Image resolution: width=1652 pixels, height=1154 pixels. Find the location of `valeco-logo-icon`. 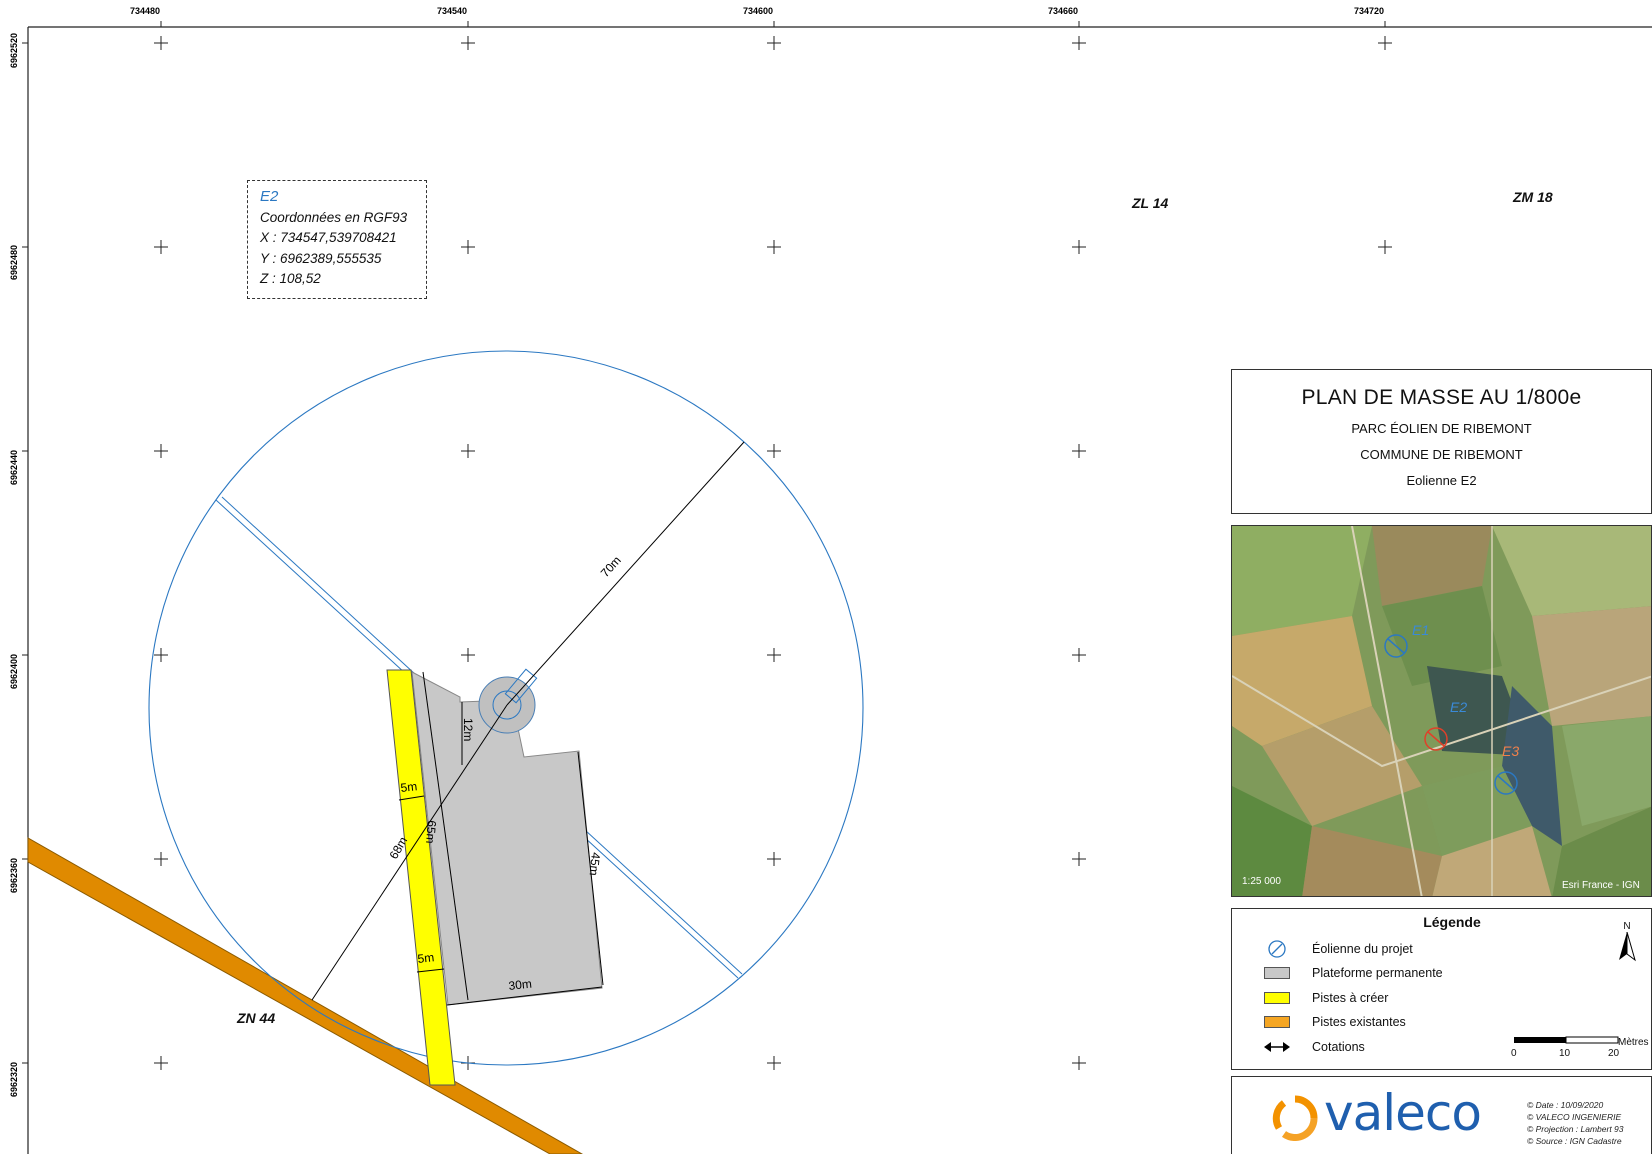

valeco-logo-icon is located at coordinates (1295, 1118).